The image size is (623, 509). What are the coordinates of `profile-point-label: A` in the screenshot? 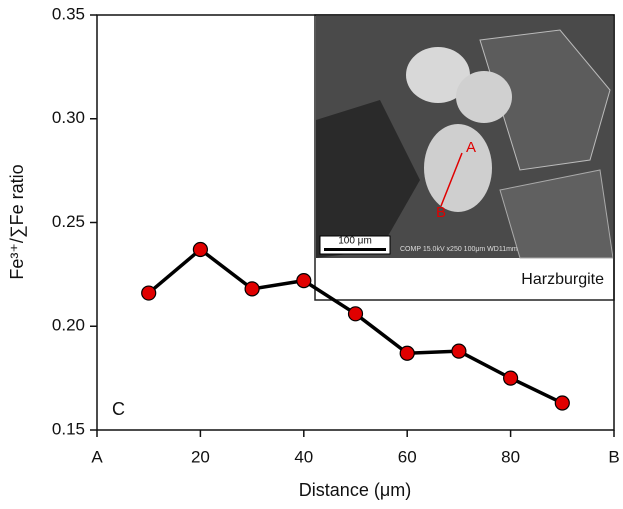 It's located at (471, 147).